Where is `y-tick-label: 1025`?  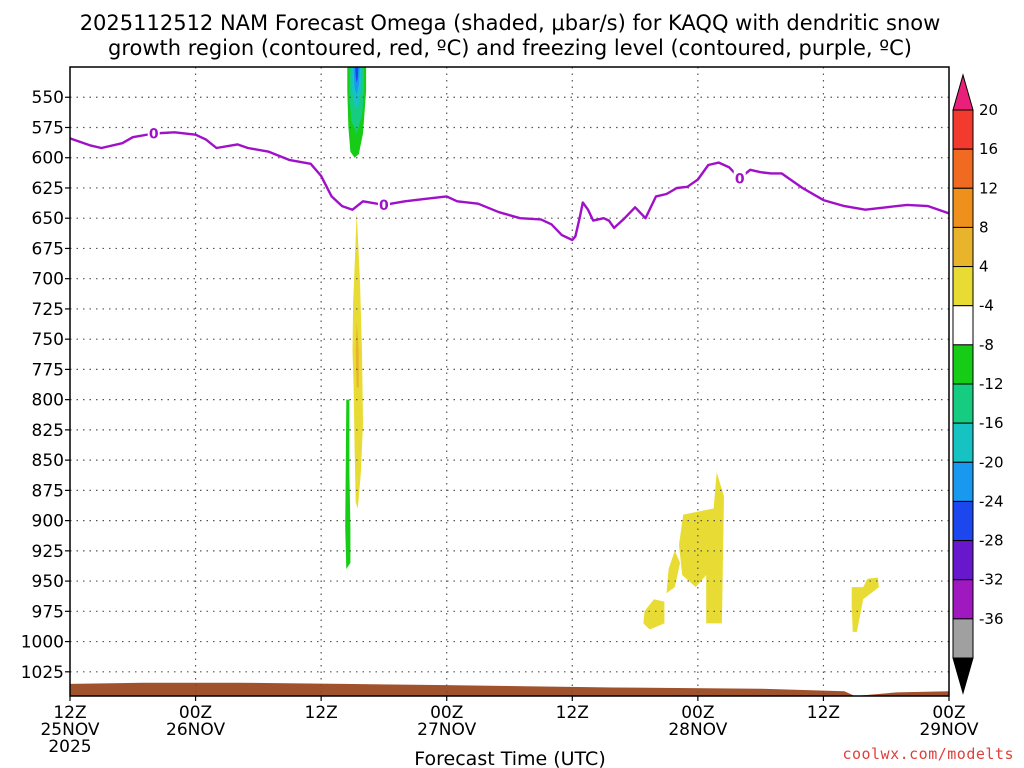
y-tick-label: 1025 is located at coordinates (42, 673).